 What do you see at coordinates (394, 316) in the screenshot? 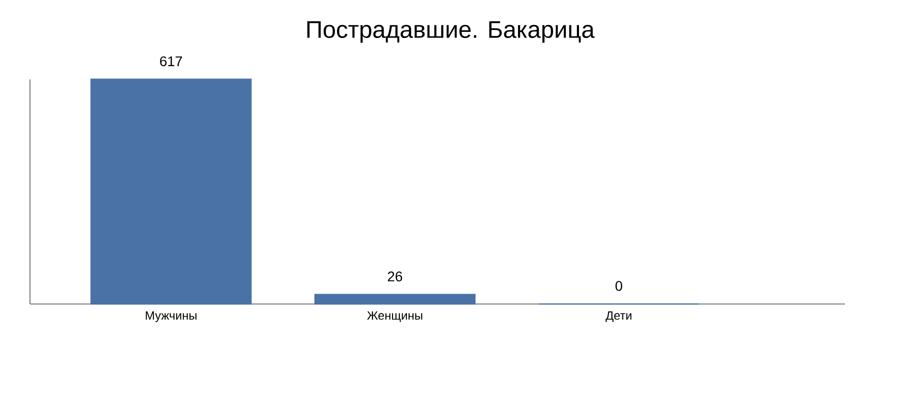
I see `x-tick-label: Женщины` at bounding box center [394, 316].